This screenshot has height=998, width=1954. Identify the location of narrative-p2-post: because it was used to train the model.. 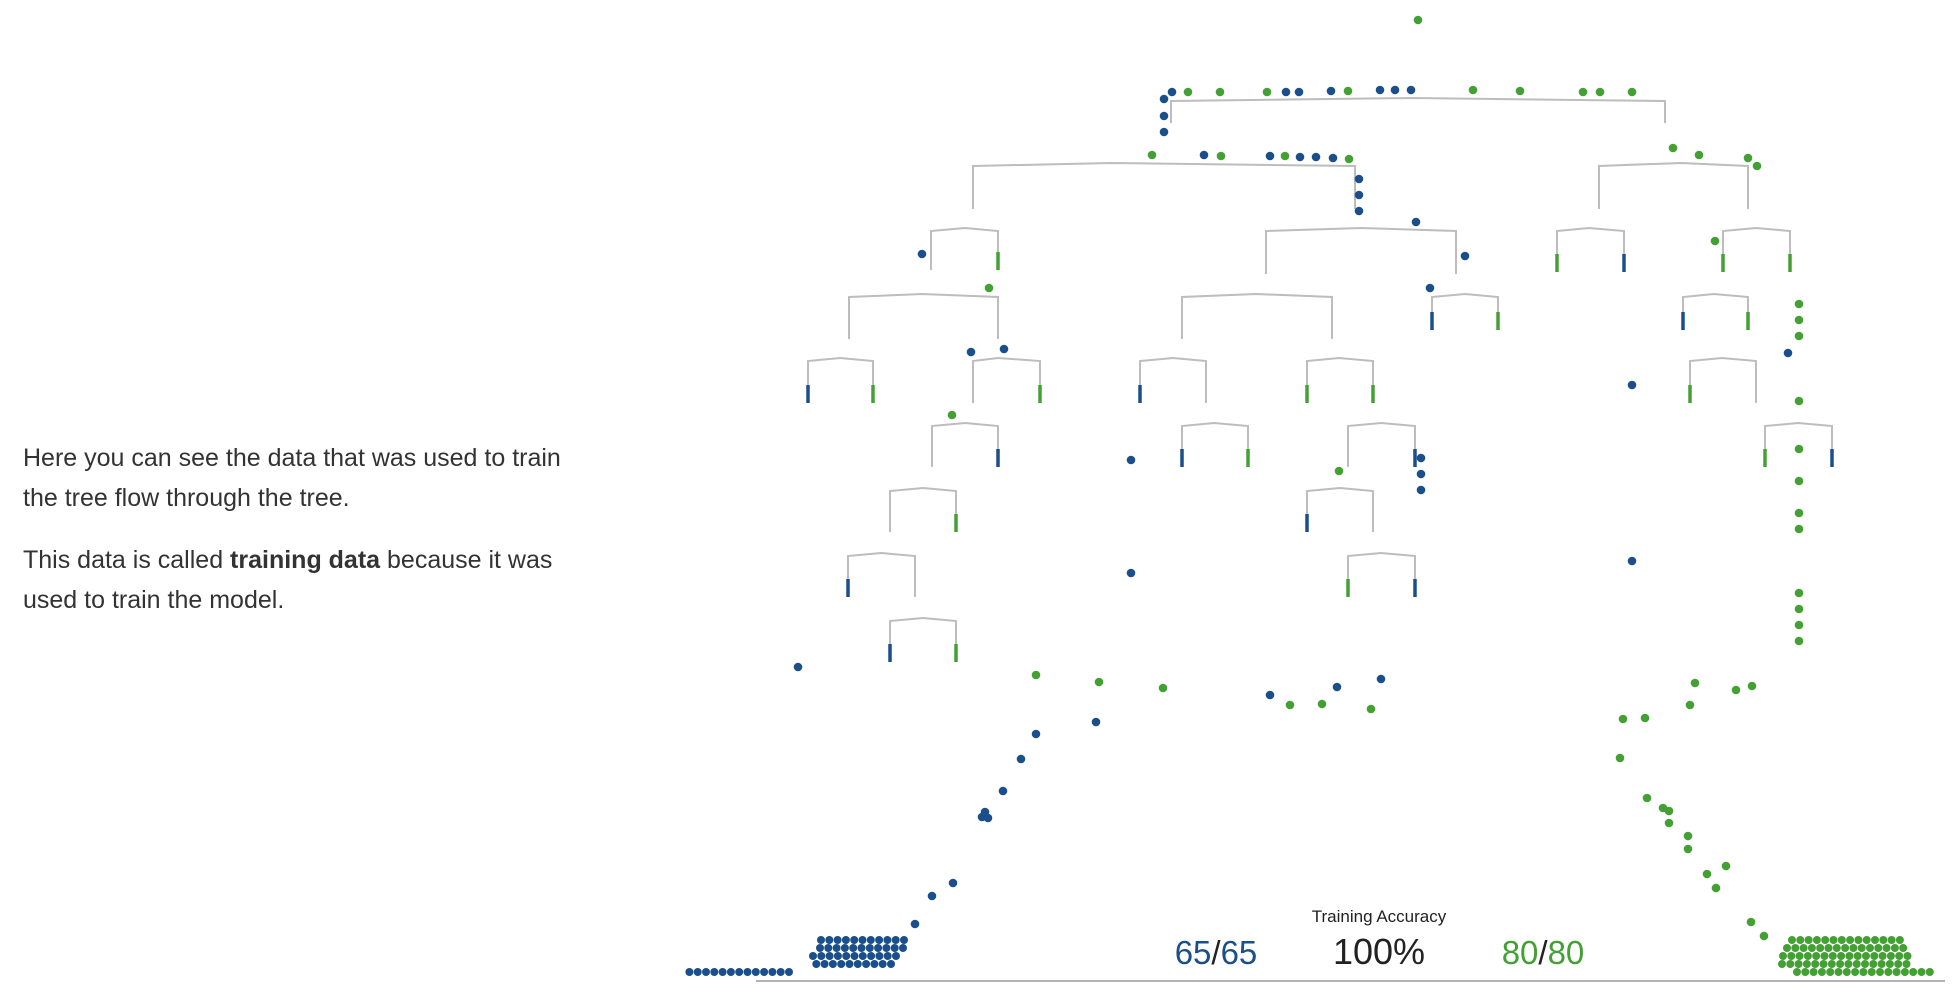
(288, 580).